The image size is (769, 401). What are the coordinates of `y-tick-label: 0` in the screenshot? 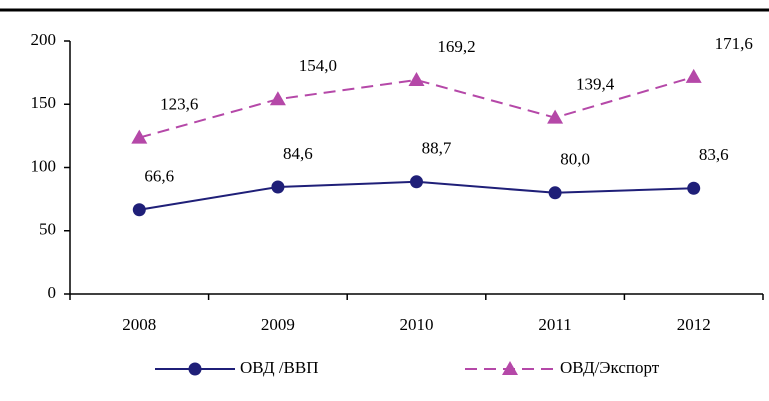 It's located at (52, 292).